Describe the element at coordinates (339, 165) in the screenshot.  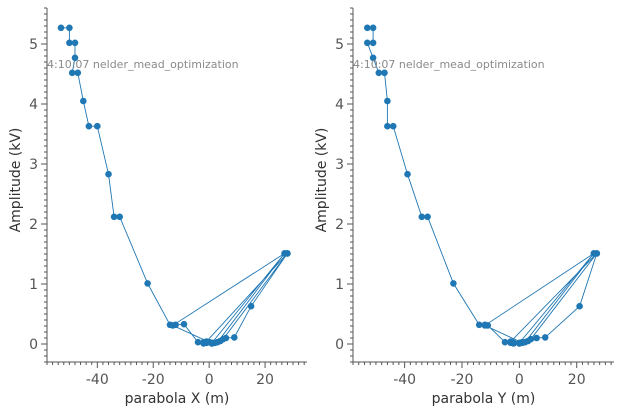
I see `right-y-tick-label: 3` at that location.